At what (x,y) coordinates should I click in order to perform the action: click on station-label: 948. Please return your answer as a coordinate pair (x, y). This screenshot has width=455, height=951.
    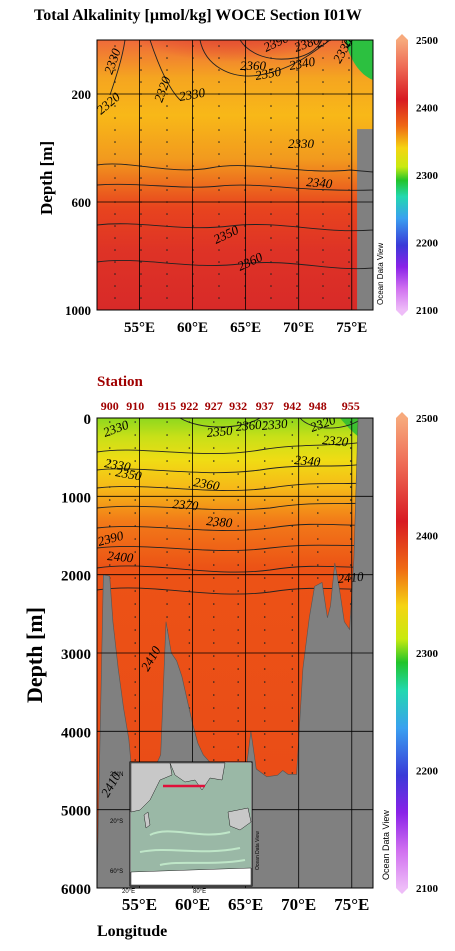
    Looking at the image, I should click on (318, 406).